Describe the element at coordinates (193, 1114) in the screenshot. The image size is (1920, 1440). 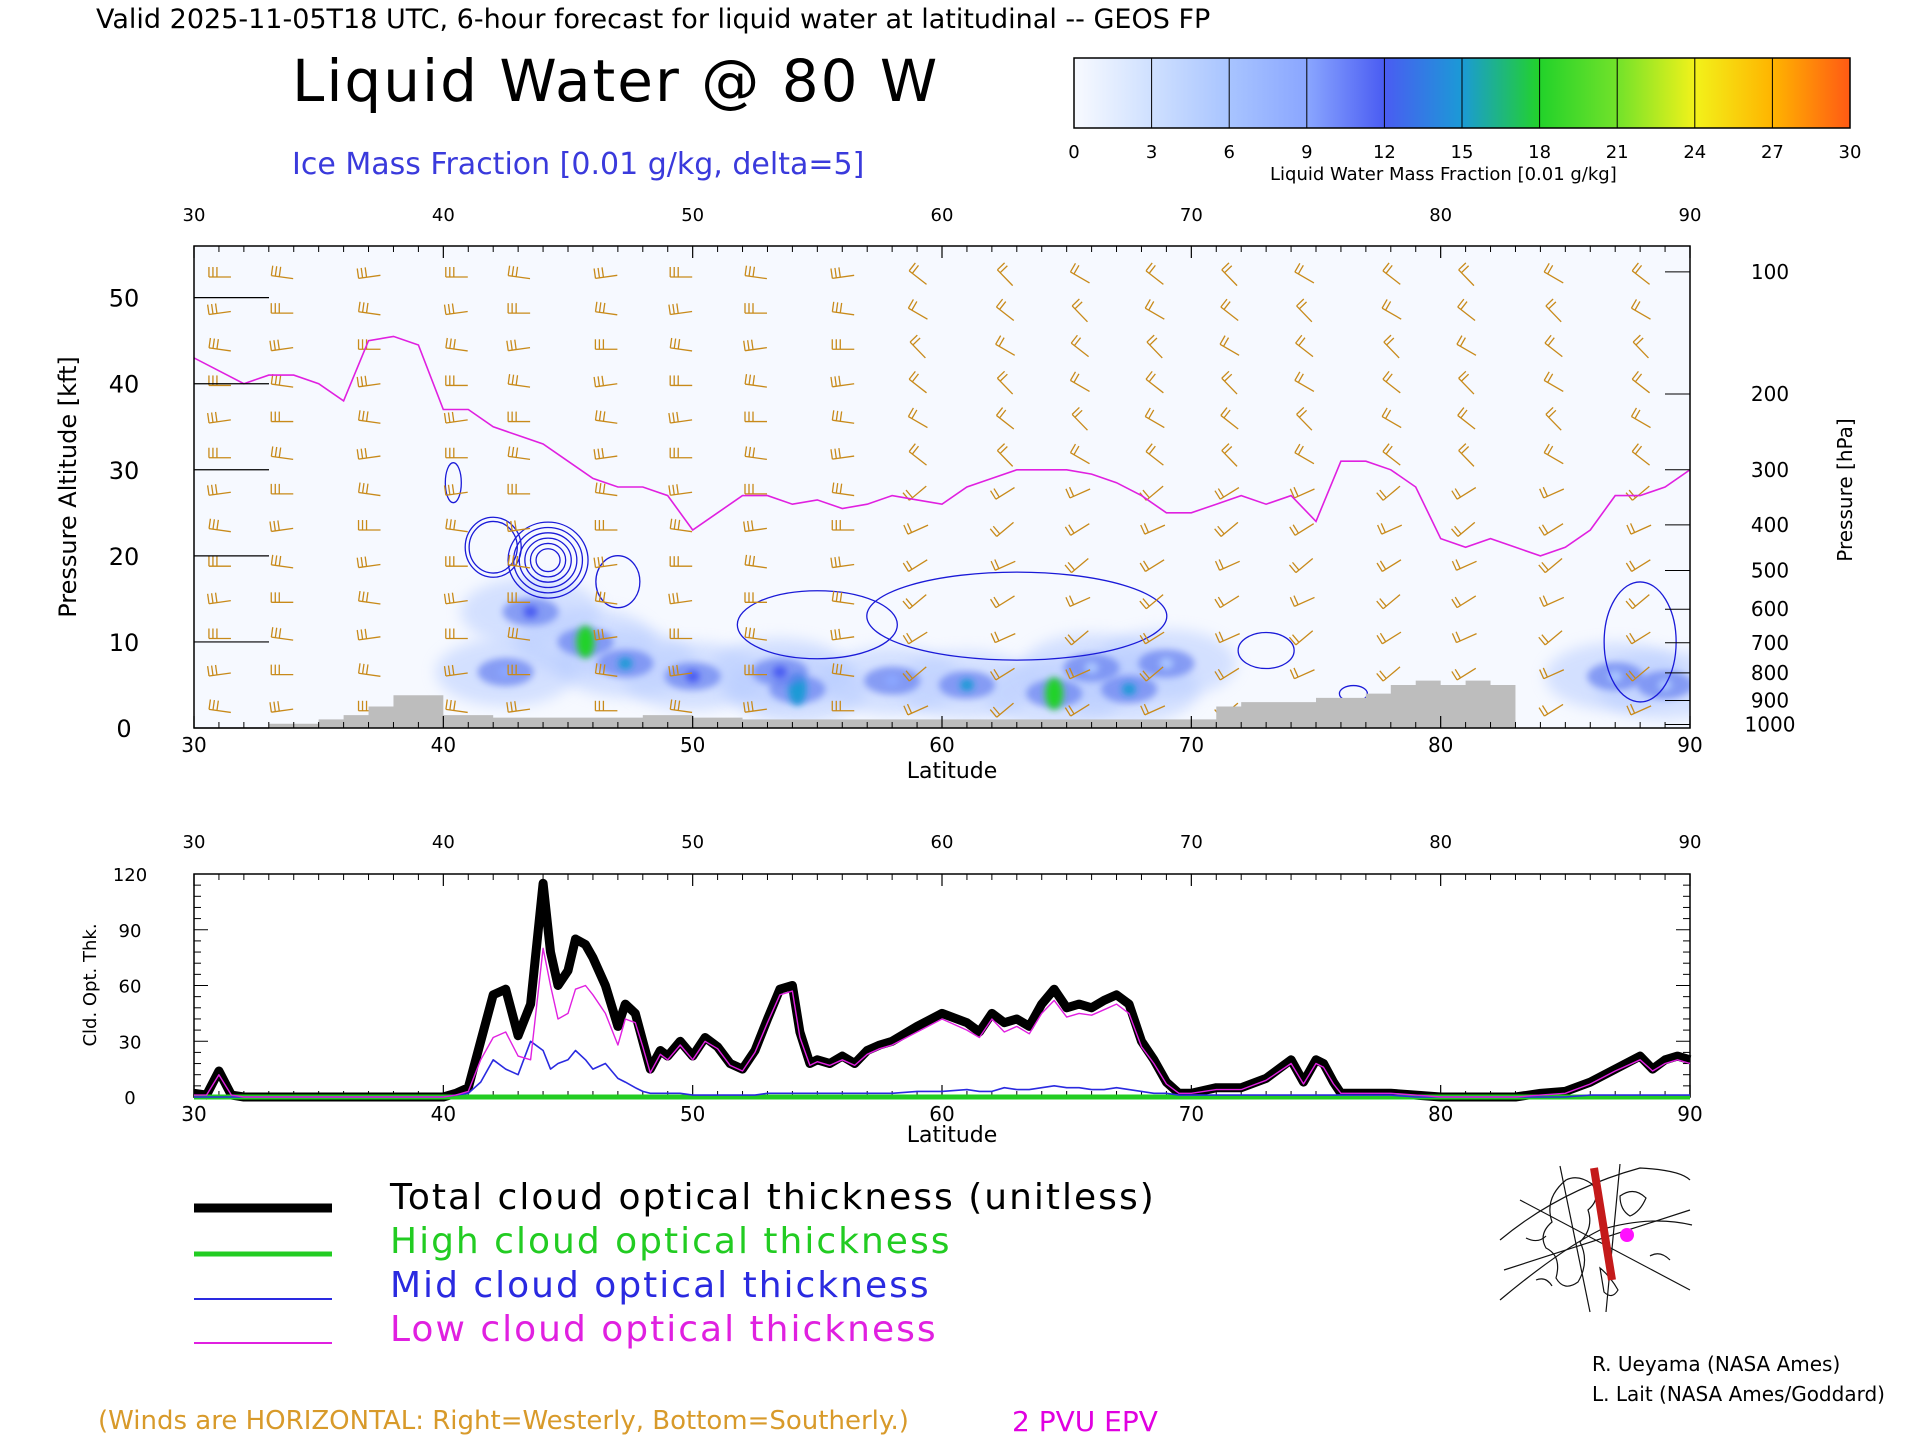
I see `x-tick-label: 30` at that location.